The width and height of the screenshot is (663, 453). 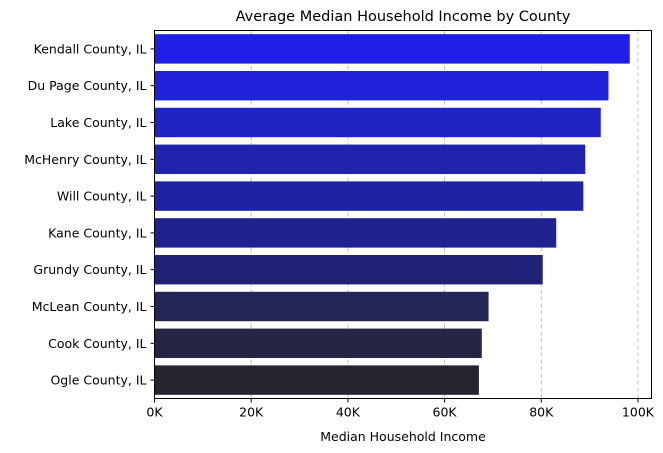 What do you see at coordinates (154, 412) in the screenshot?
I see `x-tick-label: 0K` at bounding box center [154, 412].